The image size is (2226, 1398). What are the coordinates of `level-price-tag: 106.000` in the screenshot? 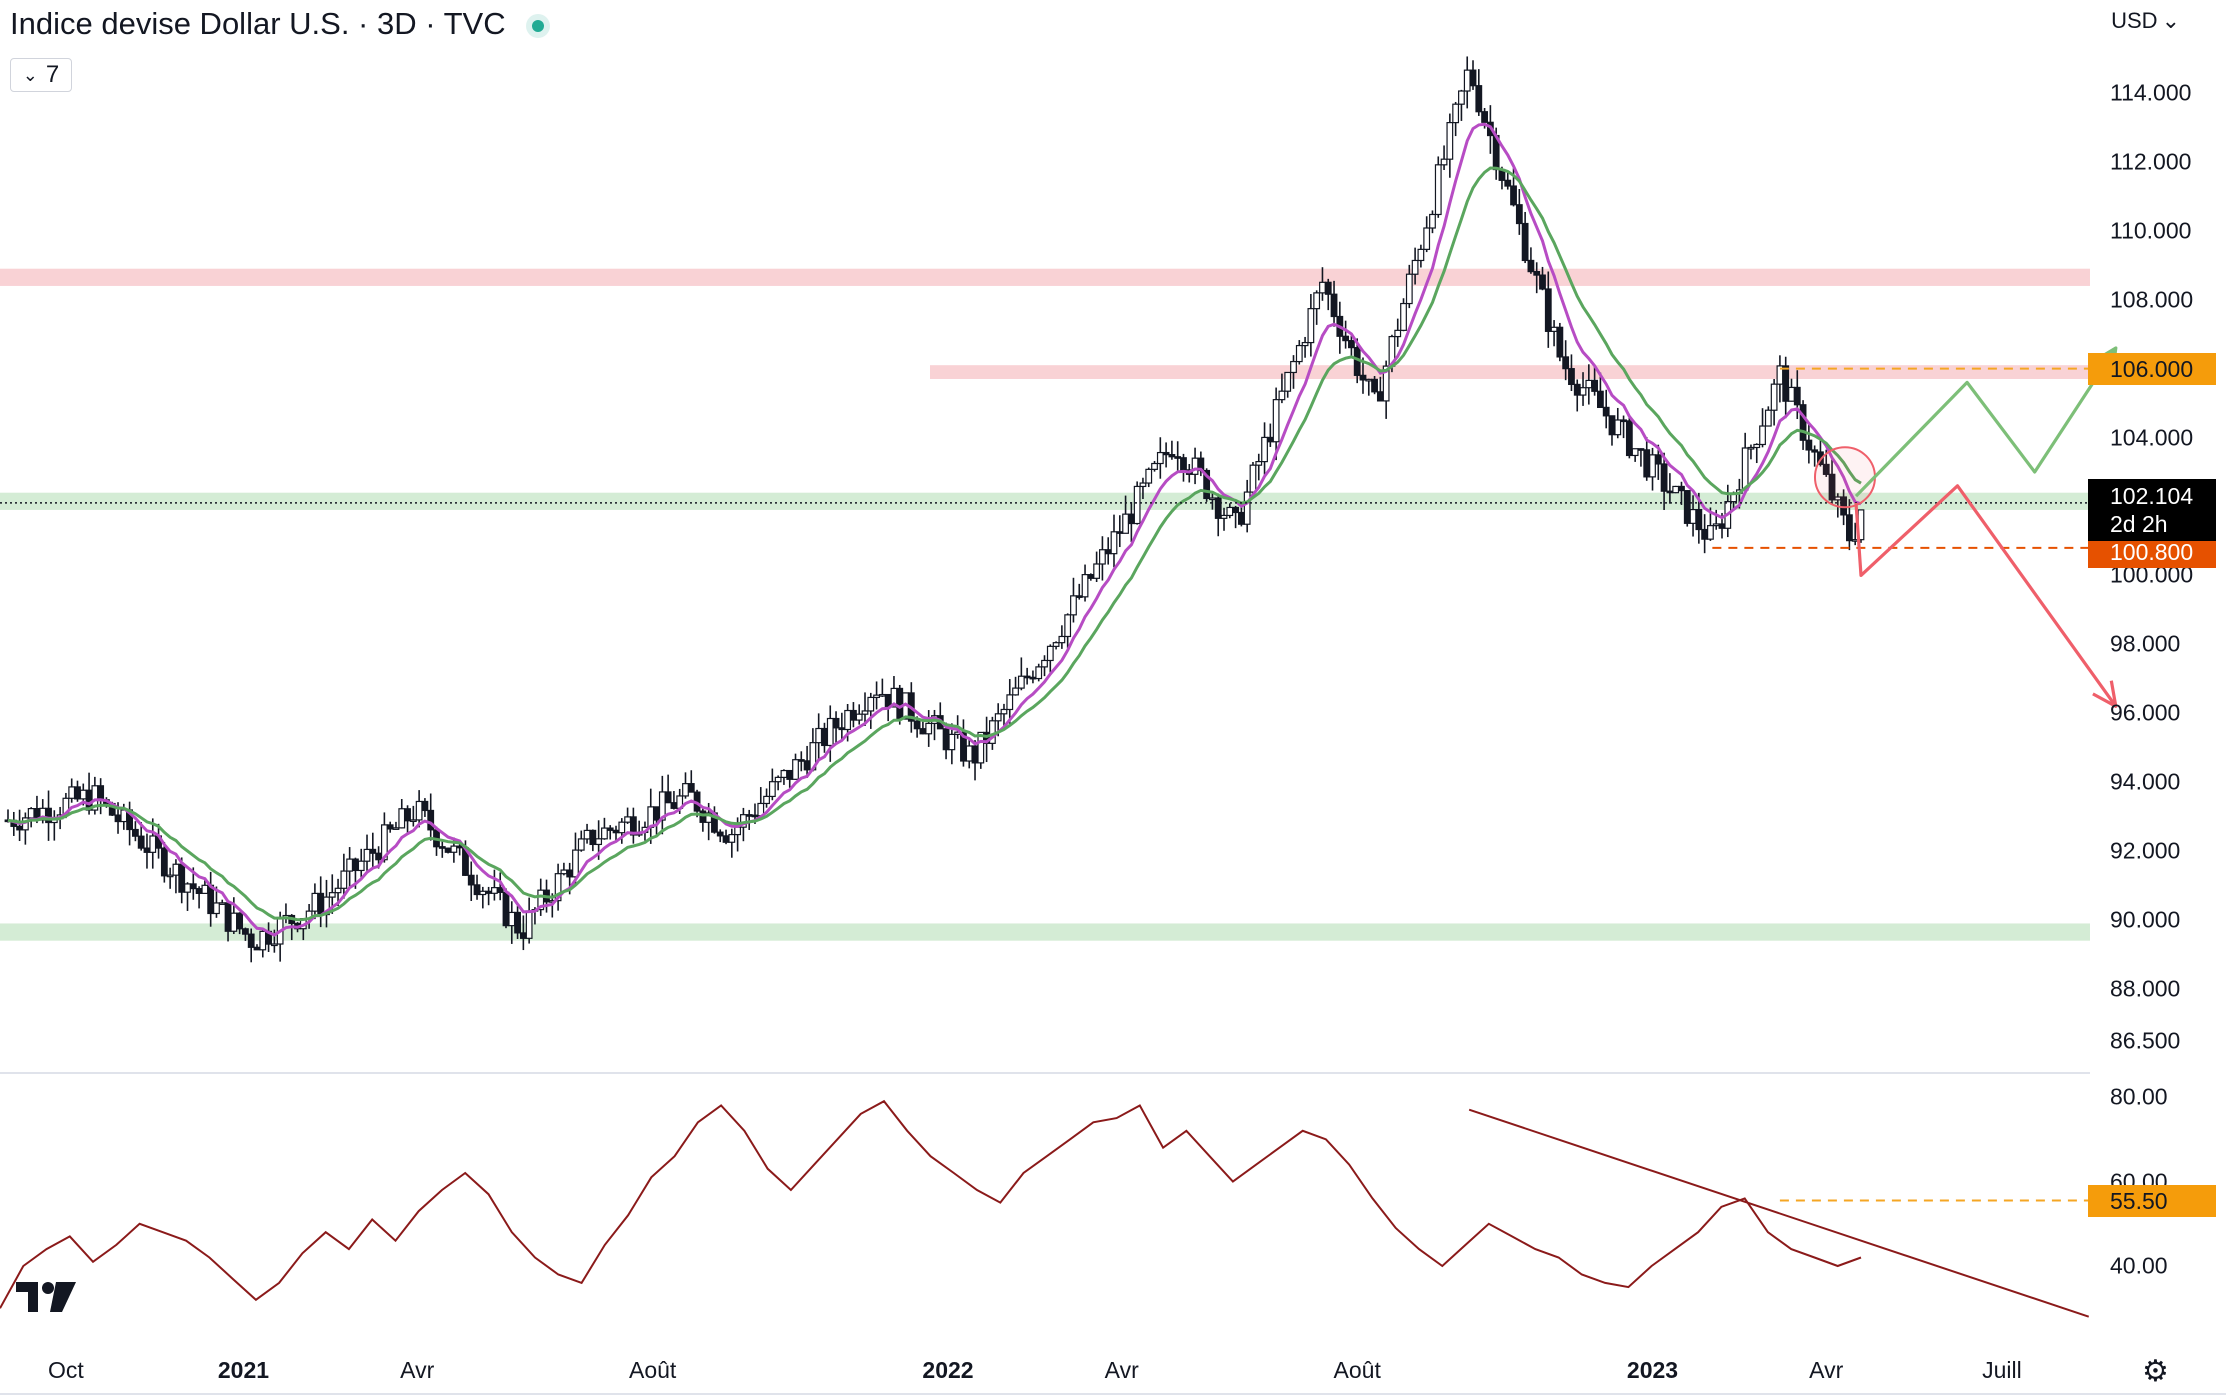 It's located at (2152, 368).